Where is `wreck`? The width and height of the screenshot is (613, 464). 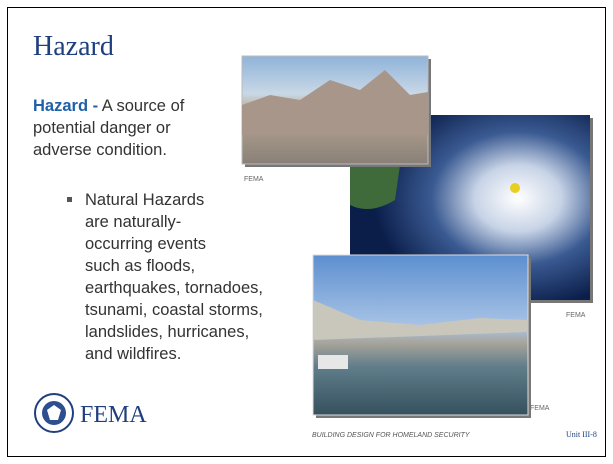
wreck is located at coordinates (333, 362).